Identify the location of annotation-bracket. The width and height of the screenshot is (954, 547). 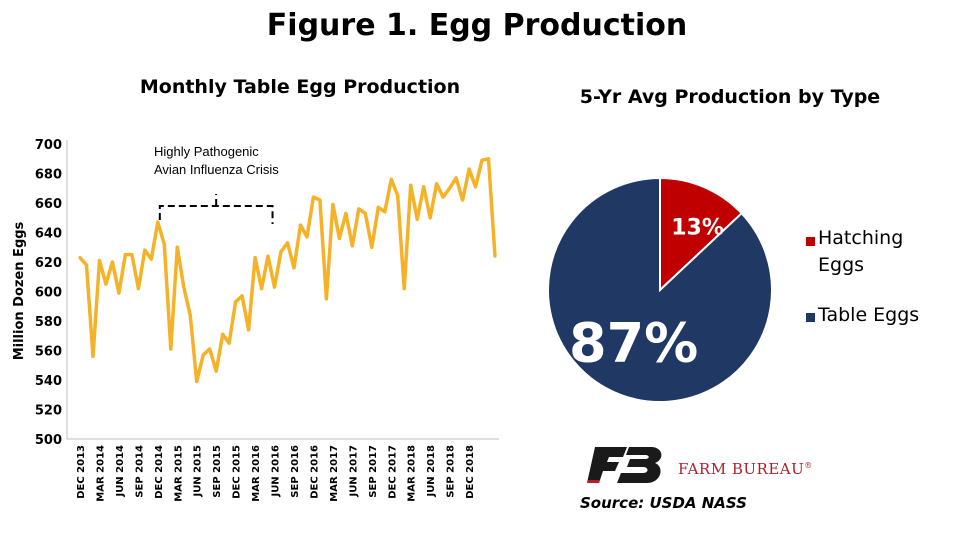
(216, 208).